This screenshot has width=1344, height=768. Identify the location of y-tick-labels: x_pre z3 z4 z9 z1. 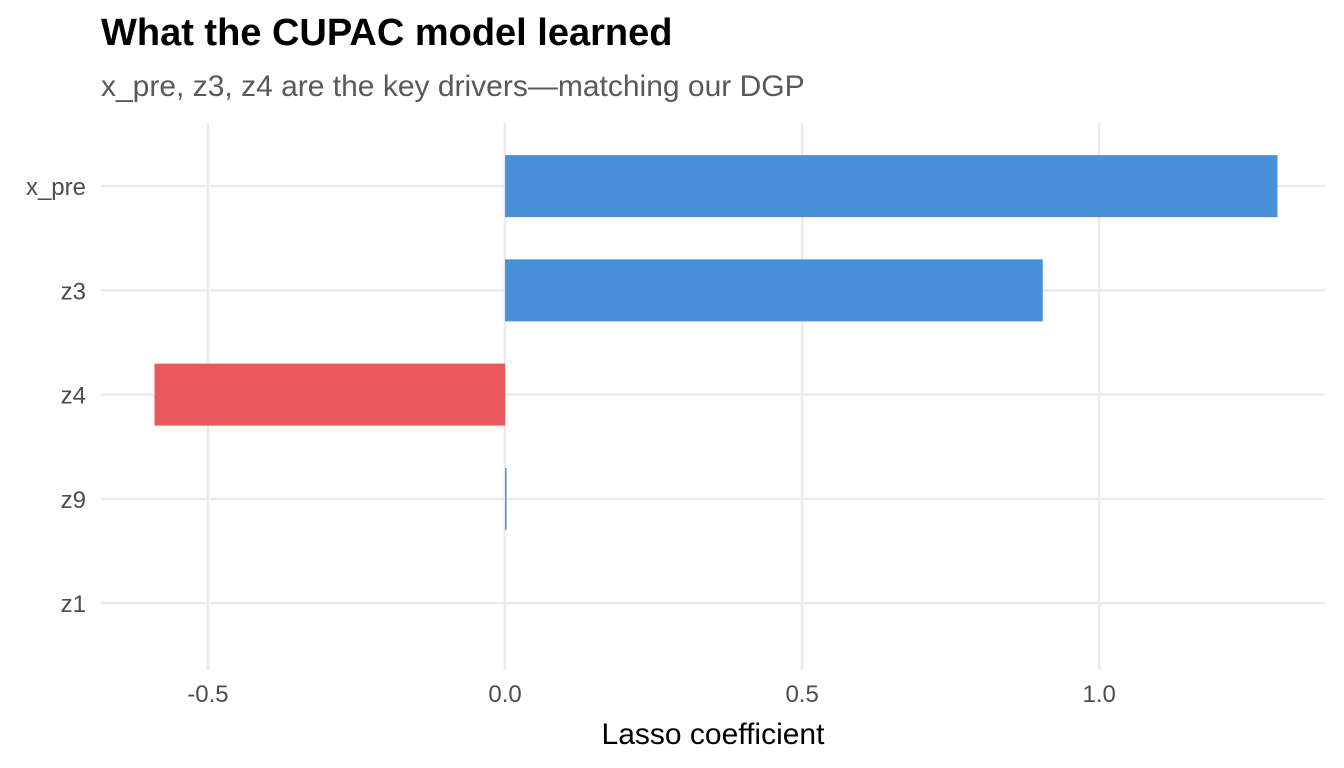
(56, 396).